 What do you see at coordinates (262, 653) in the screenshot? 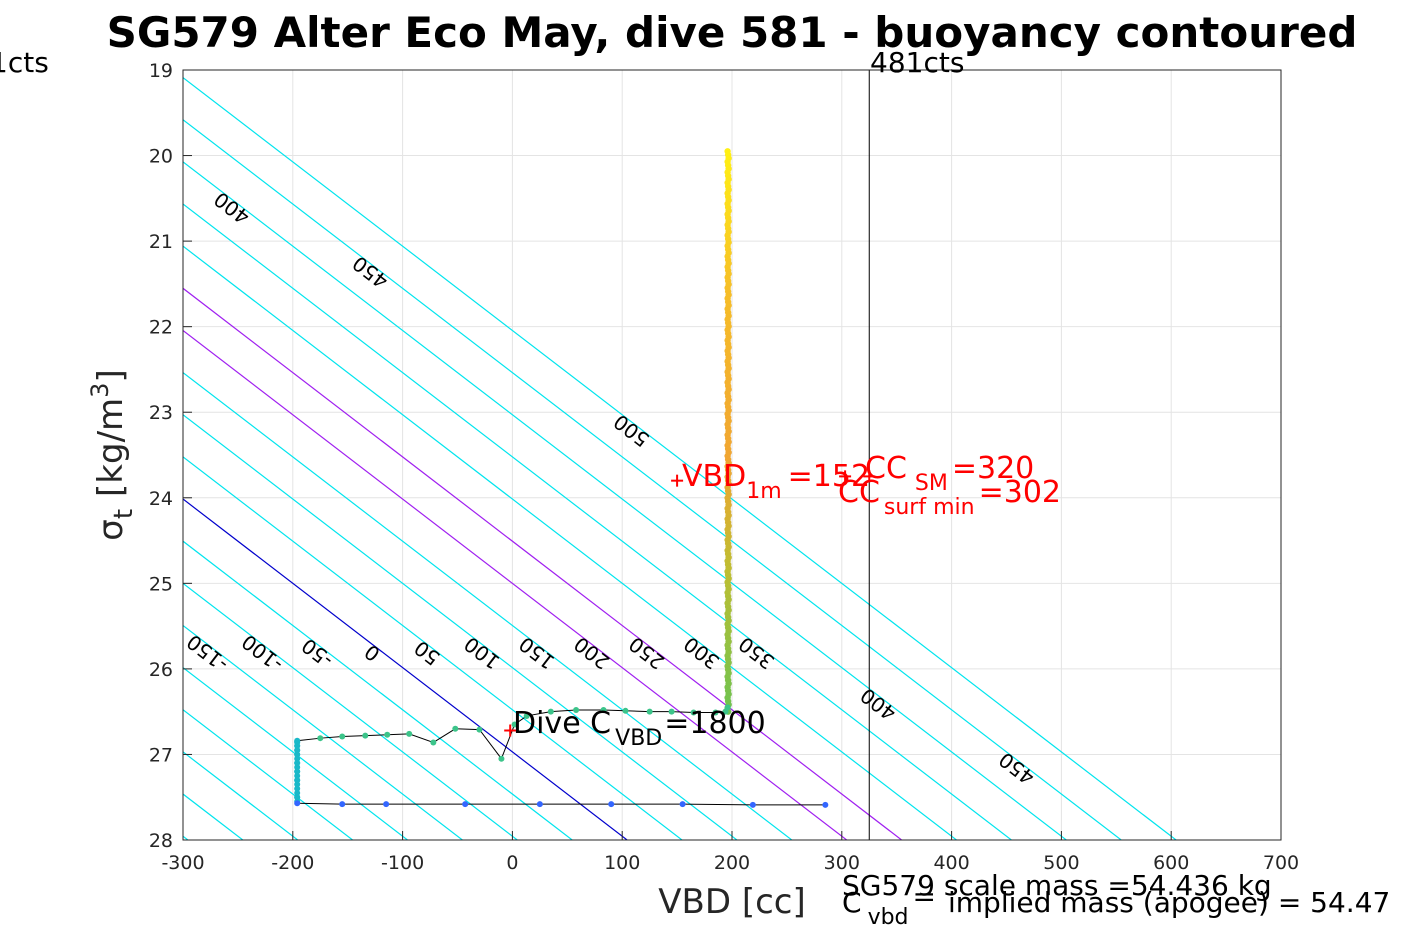
I see `contour-level-label: -100` at bounding box center [262, 653].